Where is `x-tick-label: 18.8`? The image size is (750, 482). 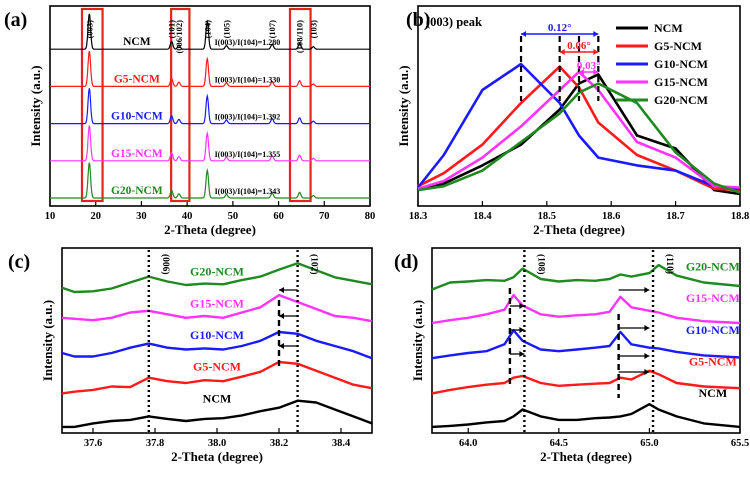
x-tick-label: 18.8 is located at coordinates (740, 216).